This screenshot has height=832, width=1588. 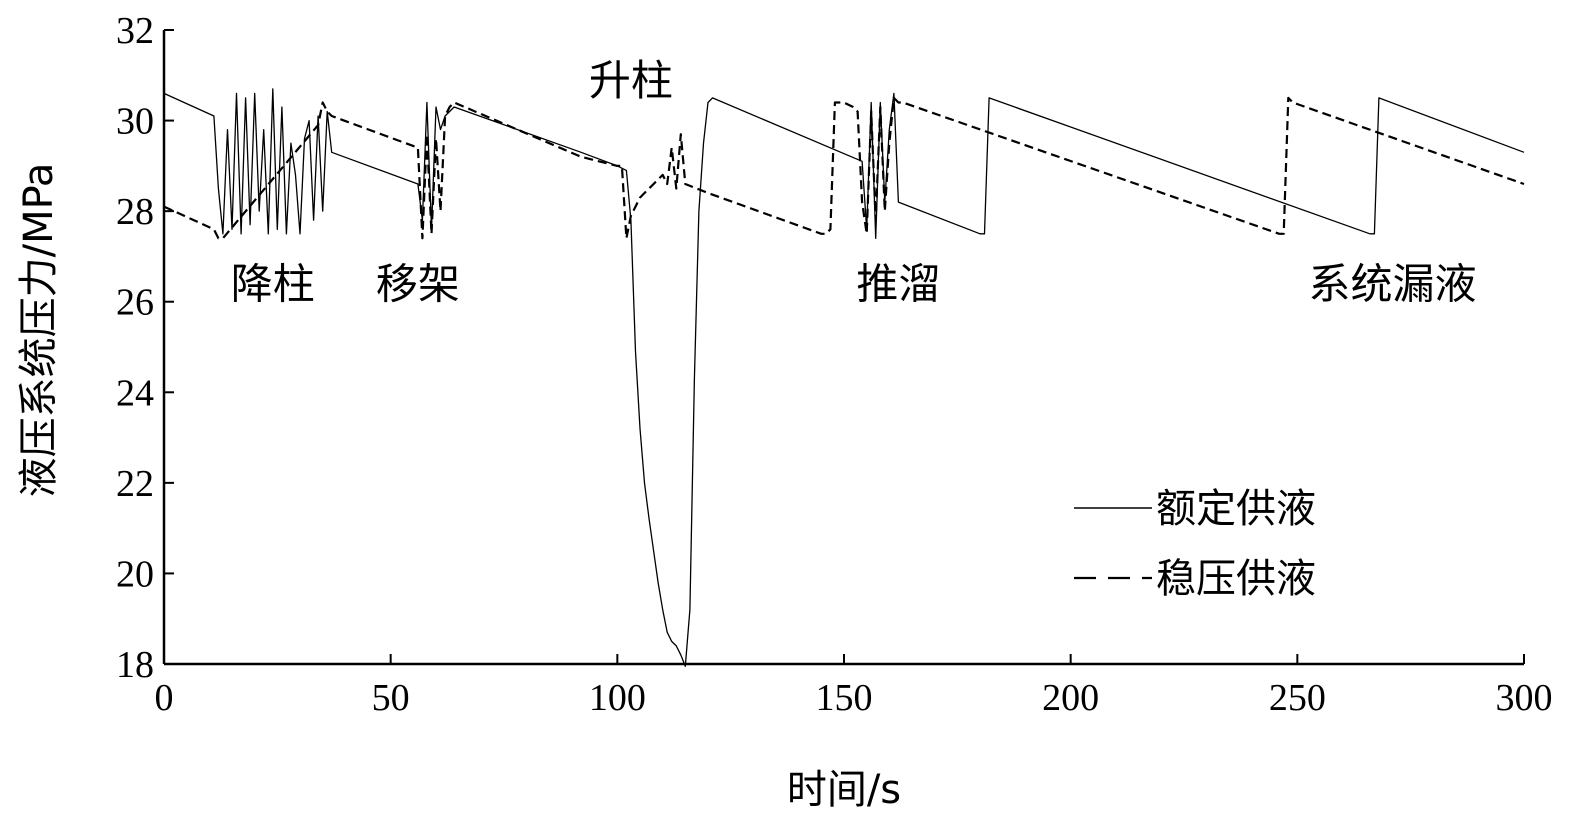 I want to click on x-axis-title: 时间/s, so click(x=844, y=790).